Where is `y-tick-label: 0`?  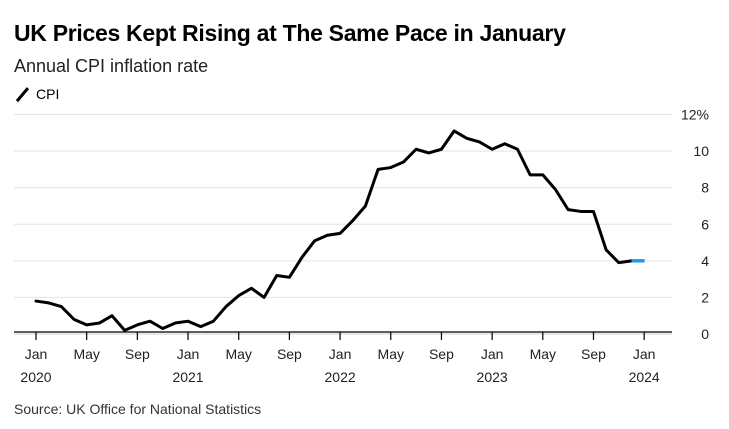
y-tick-label: 0 is located at coordinates (705, 334).